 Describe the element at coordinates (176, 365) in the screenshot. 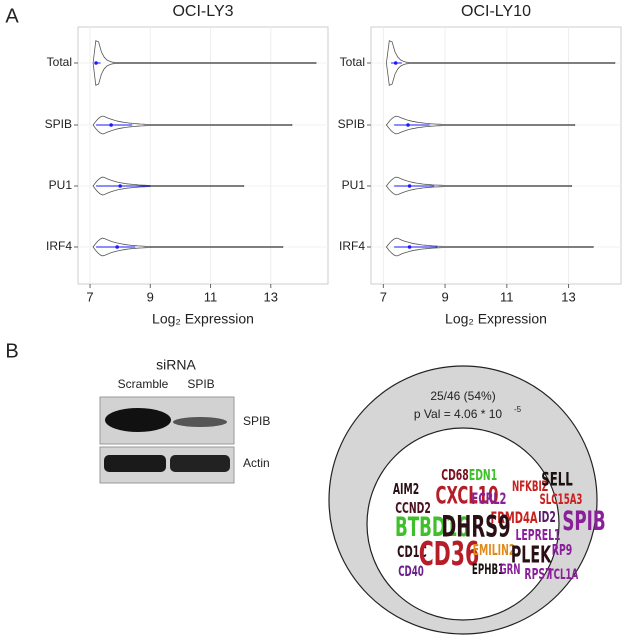

I see `blot-title: siRNA` at that location.